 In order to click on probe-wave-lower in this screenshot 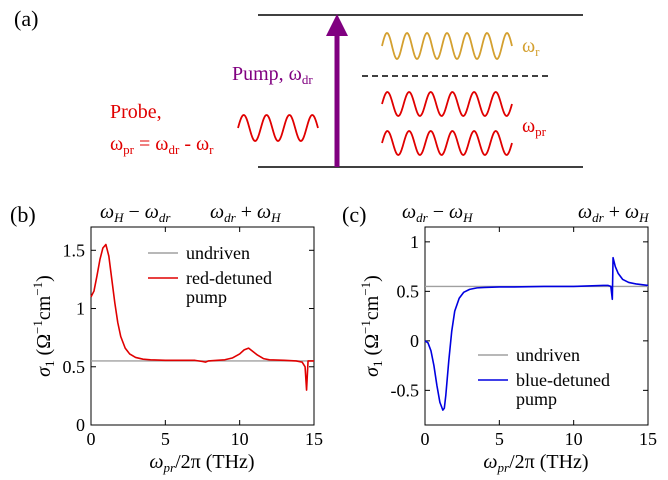, I will do `click(447, 143)`.